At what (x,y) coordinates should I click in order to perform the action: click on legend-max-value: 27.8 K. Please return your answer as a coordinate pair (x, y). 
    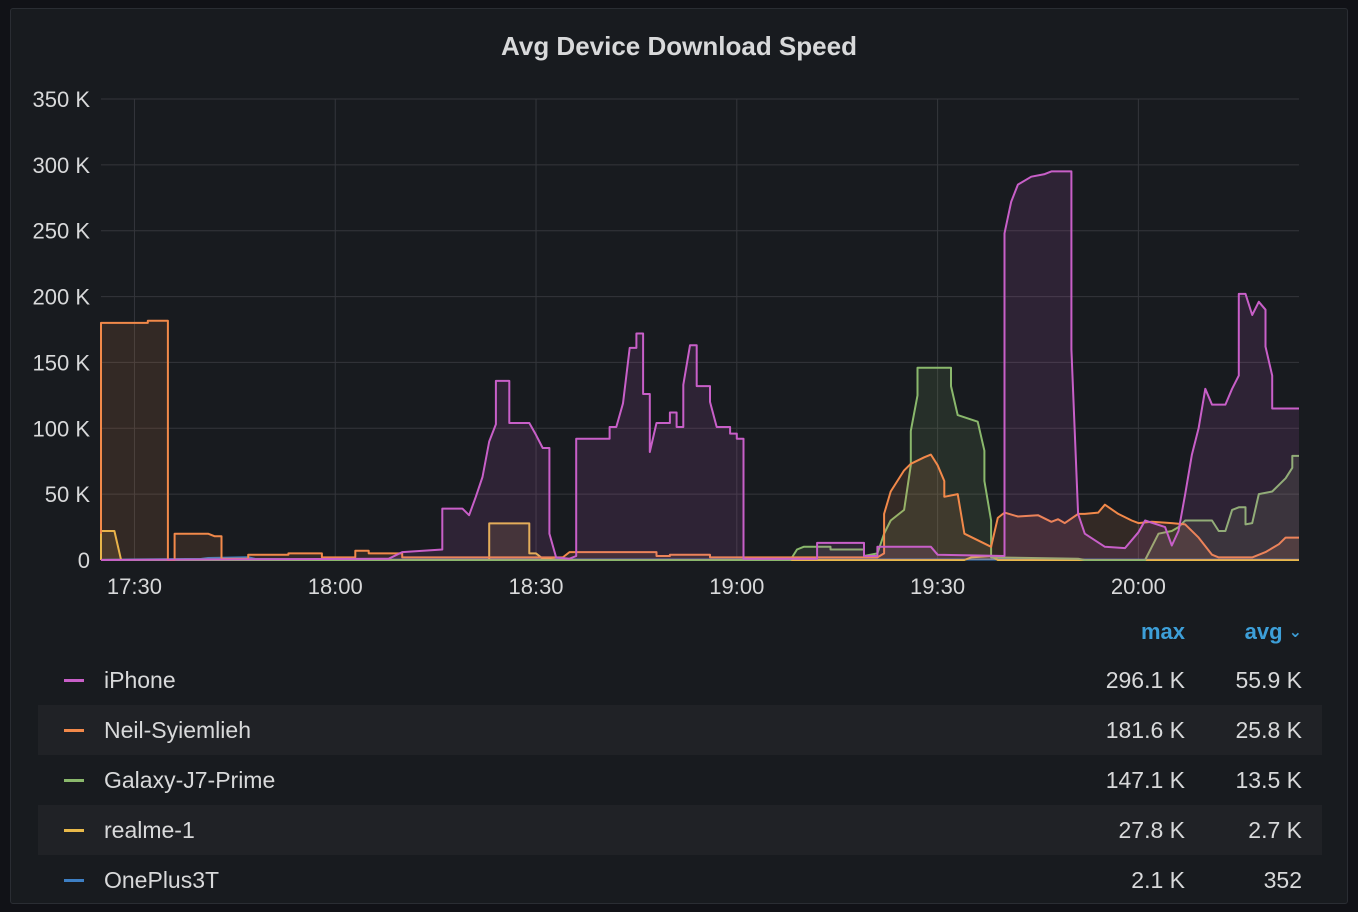
    Looking at the image, I should click on (1152, 830).